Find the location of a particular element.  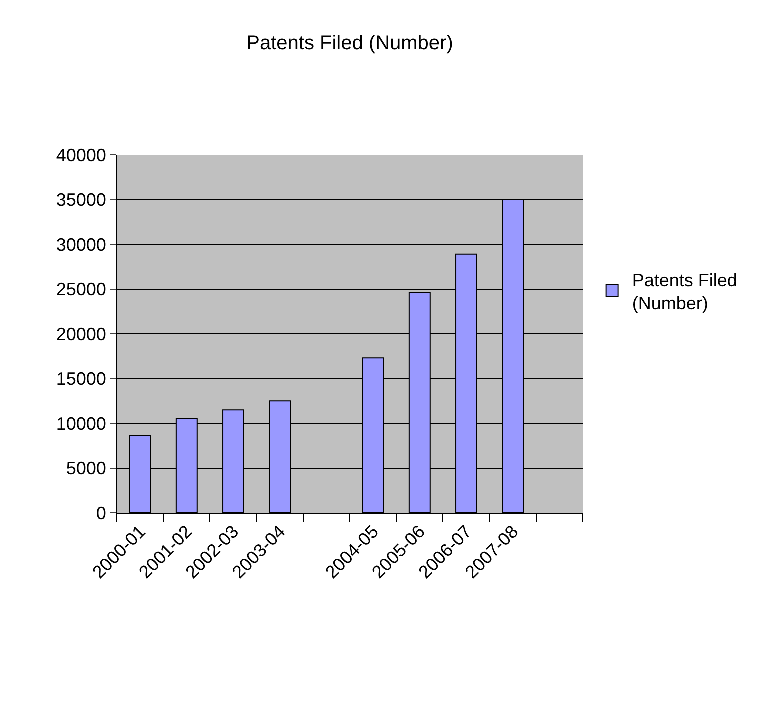

y-tick-label: 0 is located at coordinates (101, 513).